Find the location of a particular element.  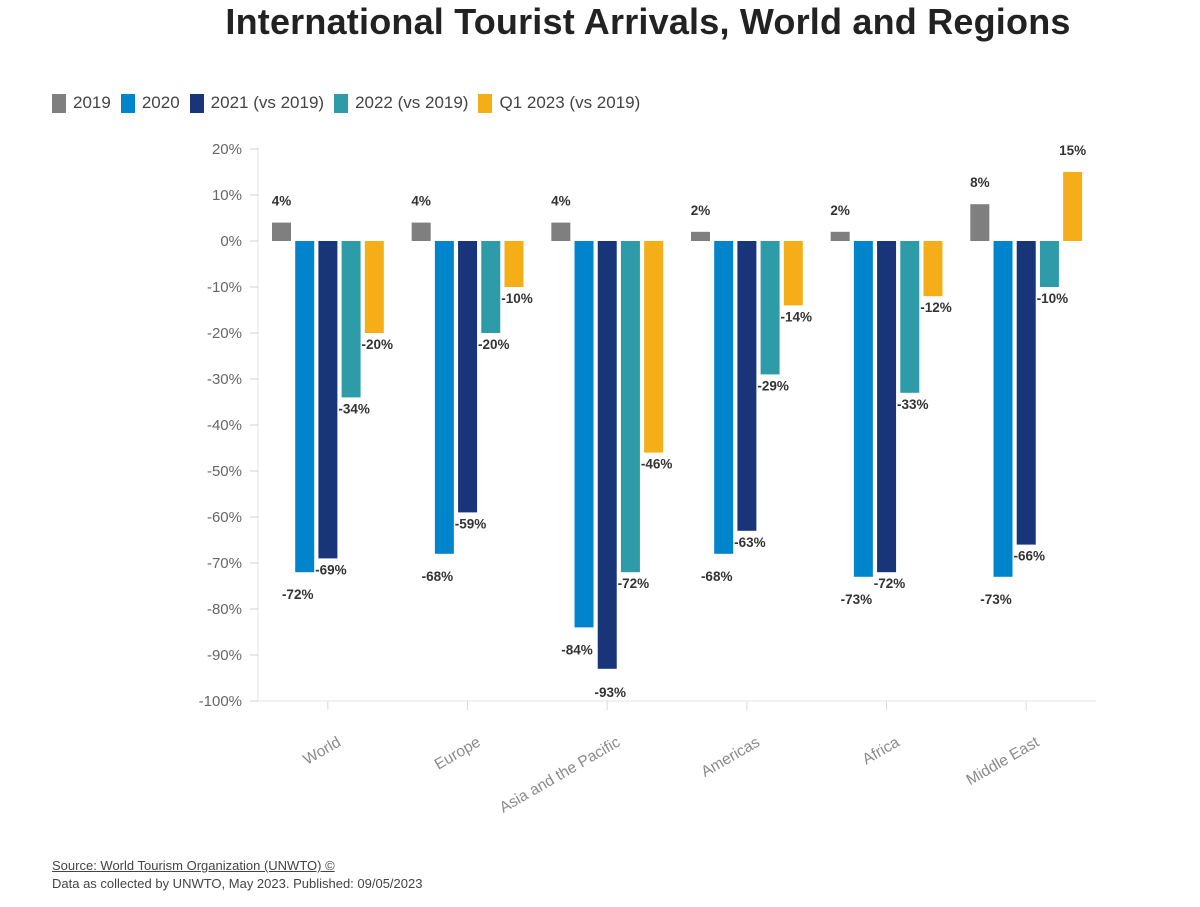

bar-middle-east-2020 is located at coordinates (1003, 409).